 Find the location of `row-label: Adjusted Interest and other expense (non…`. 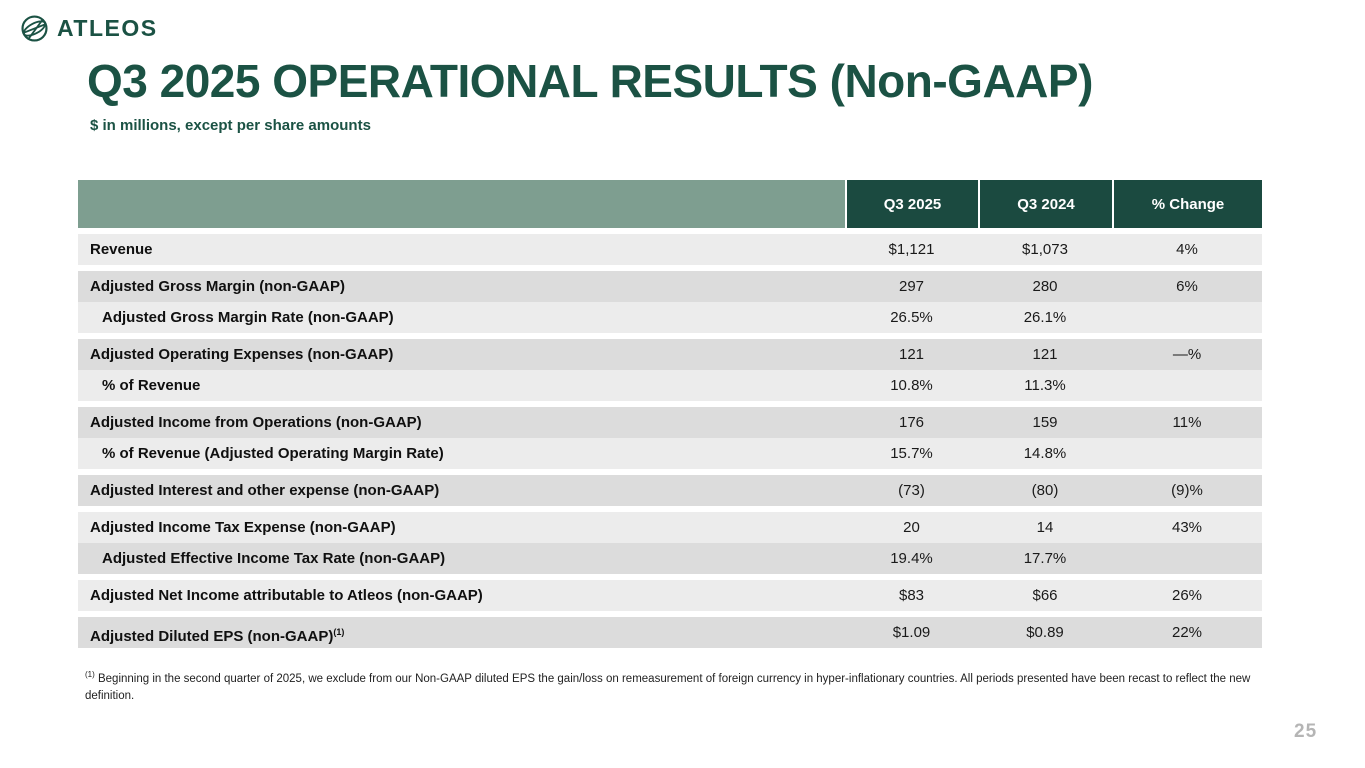

row-label: Adjusted Interest and other expense (non… is located at coordinates (265, 490).